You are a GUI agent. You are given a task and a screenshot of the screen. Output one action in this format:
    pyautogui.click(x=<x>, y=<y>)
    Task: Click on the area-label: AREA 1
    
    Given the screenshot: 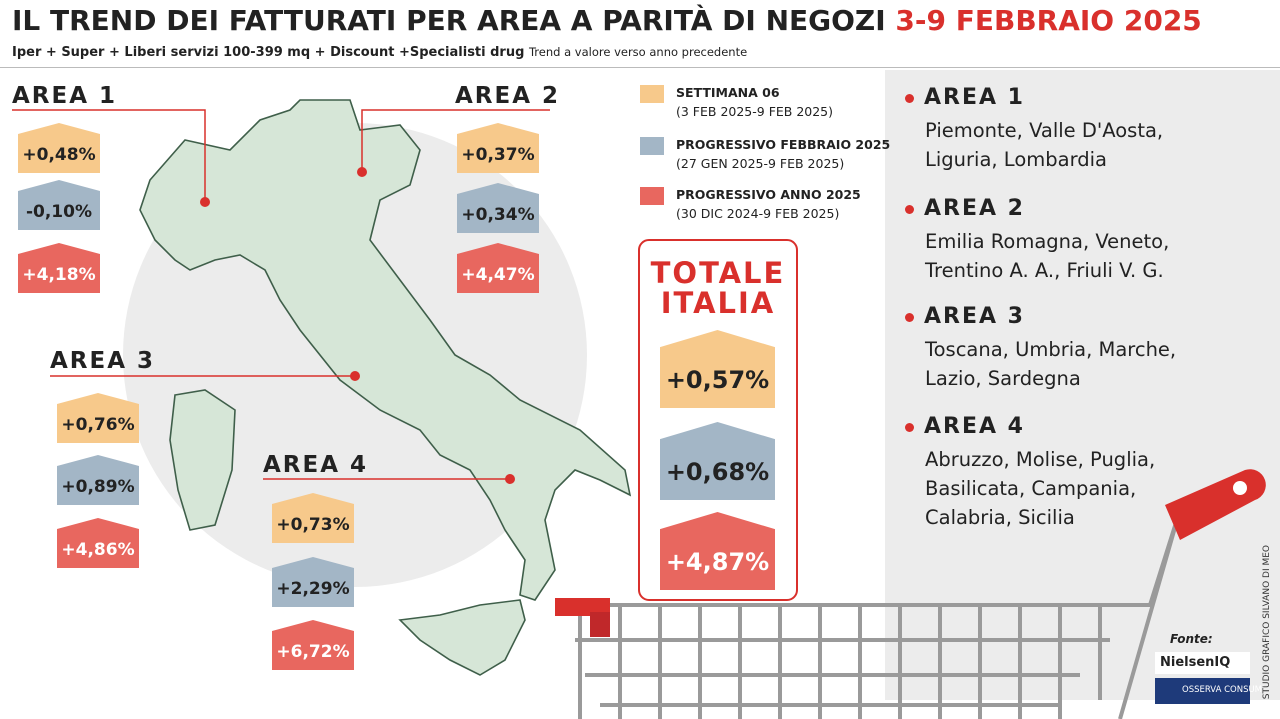 What is the action you would take?
    pyautogui.click(x=65, y=96)
    